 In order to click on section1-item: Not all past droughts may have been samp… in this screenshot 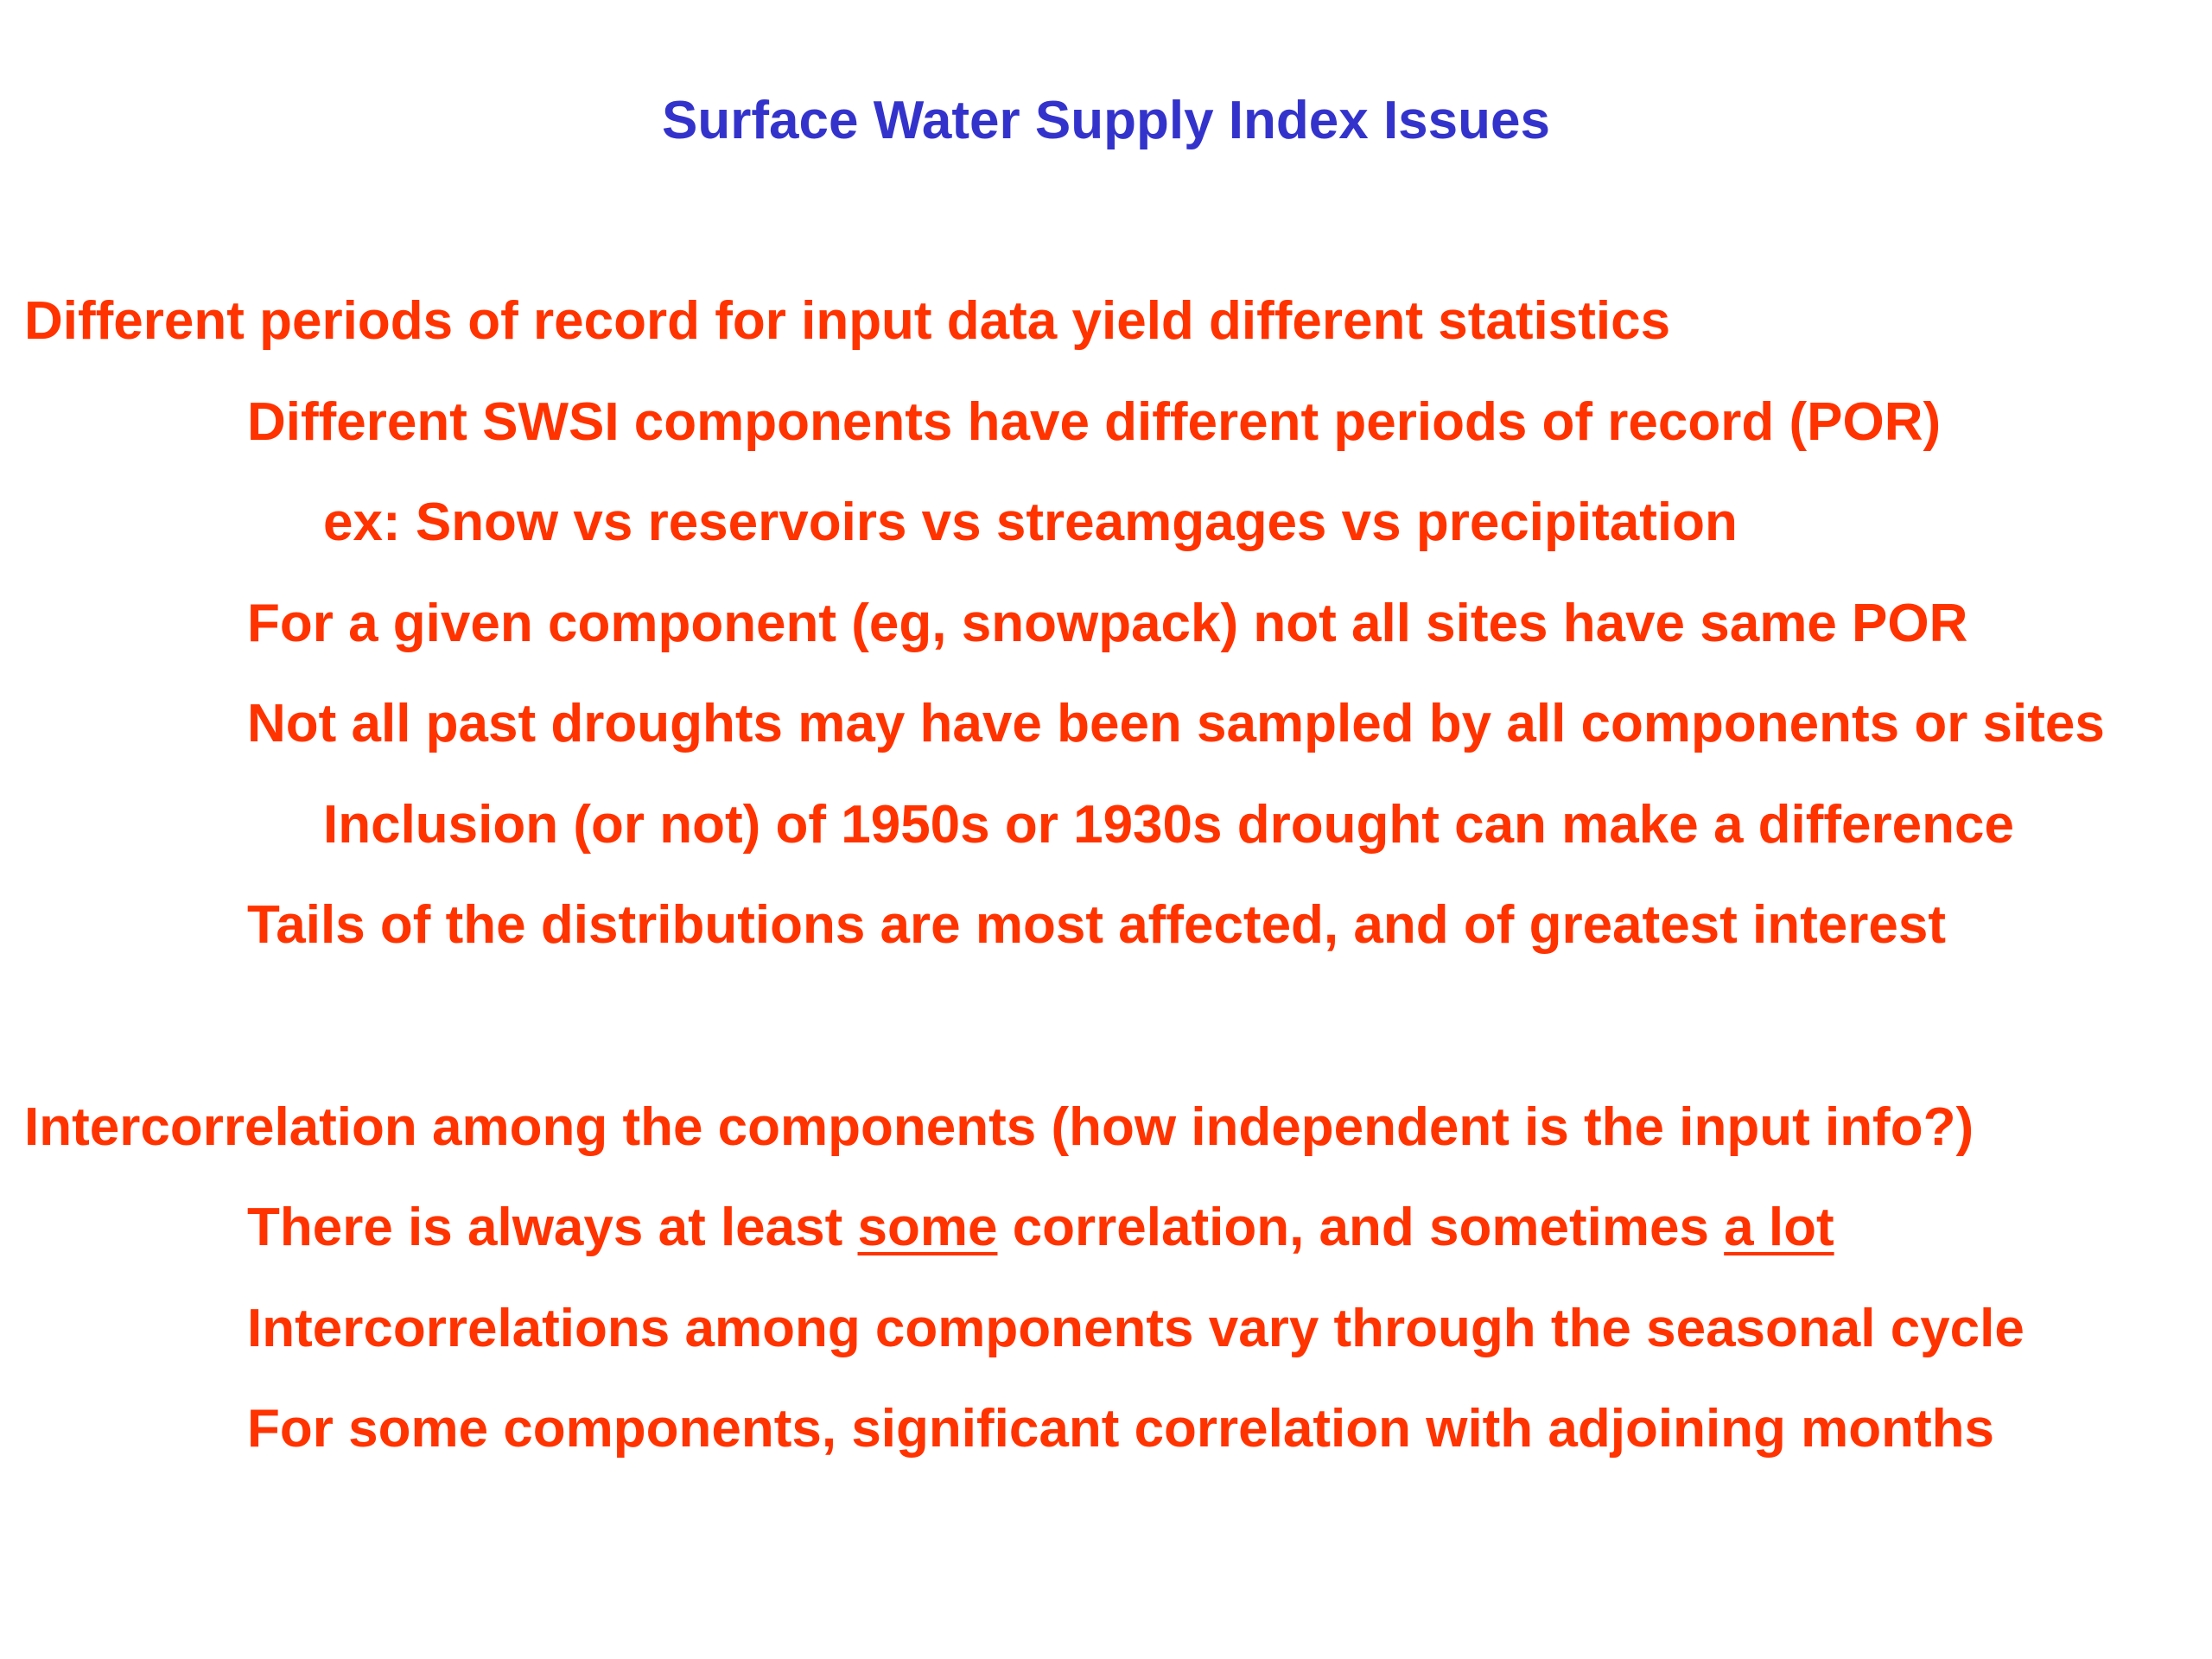, I will do `click(1176, 723)`.